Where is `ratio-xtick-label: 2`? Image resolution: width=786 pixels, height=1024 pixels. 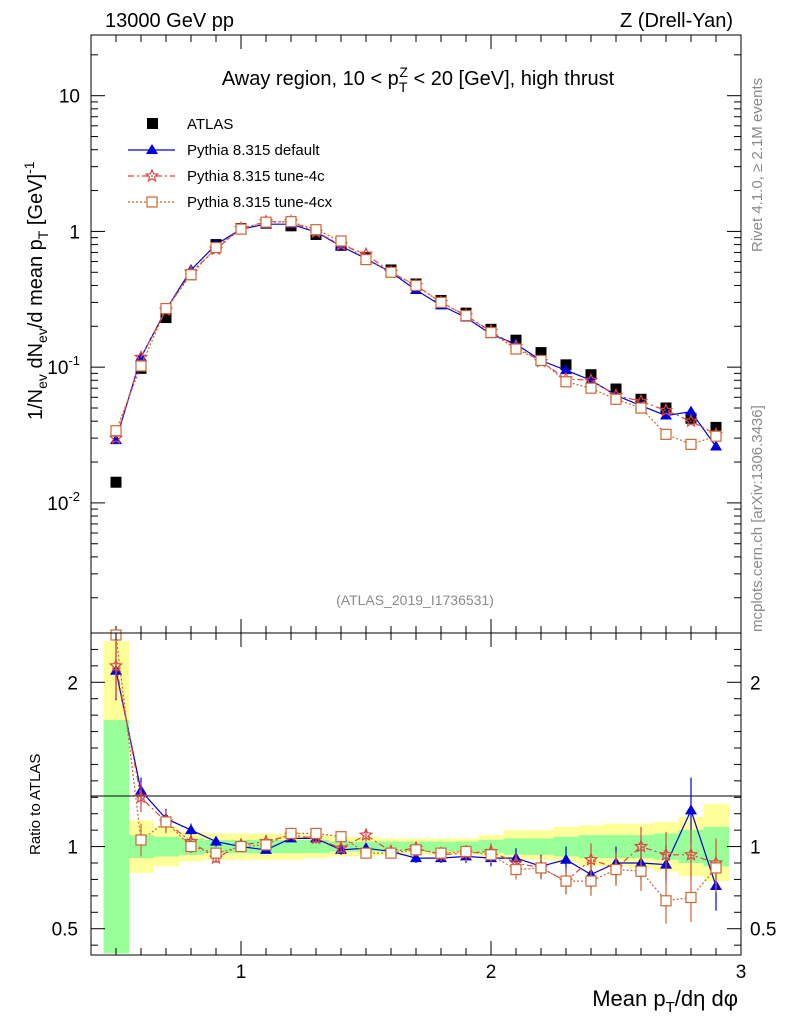 ratio-xtick-label: 2 is located at coordinates (491, 972).